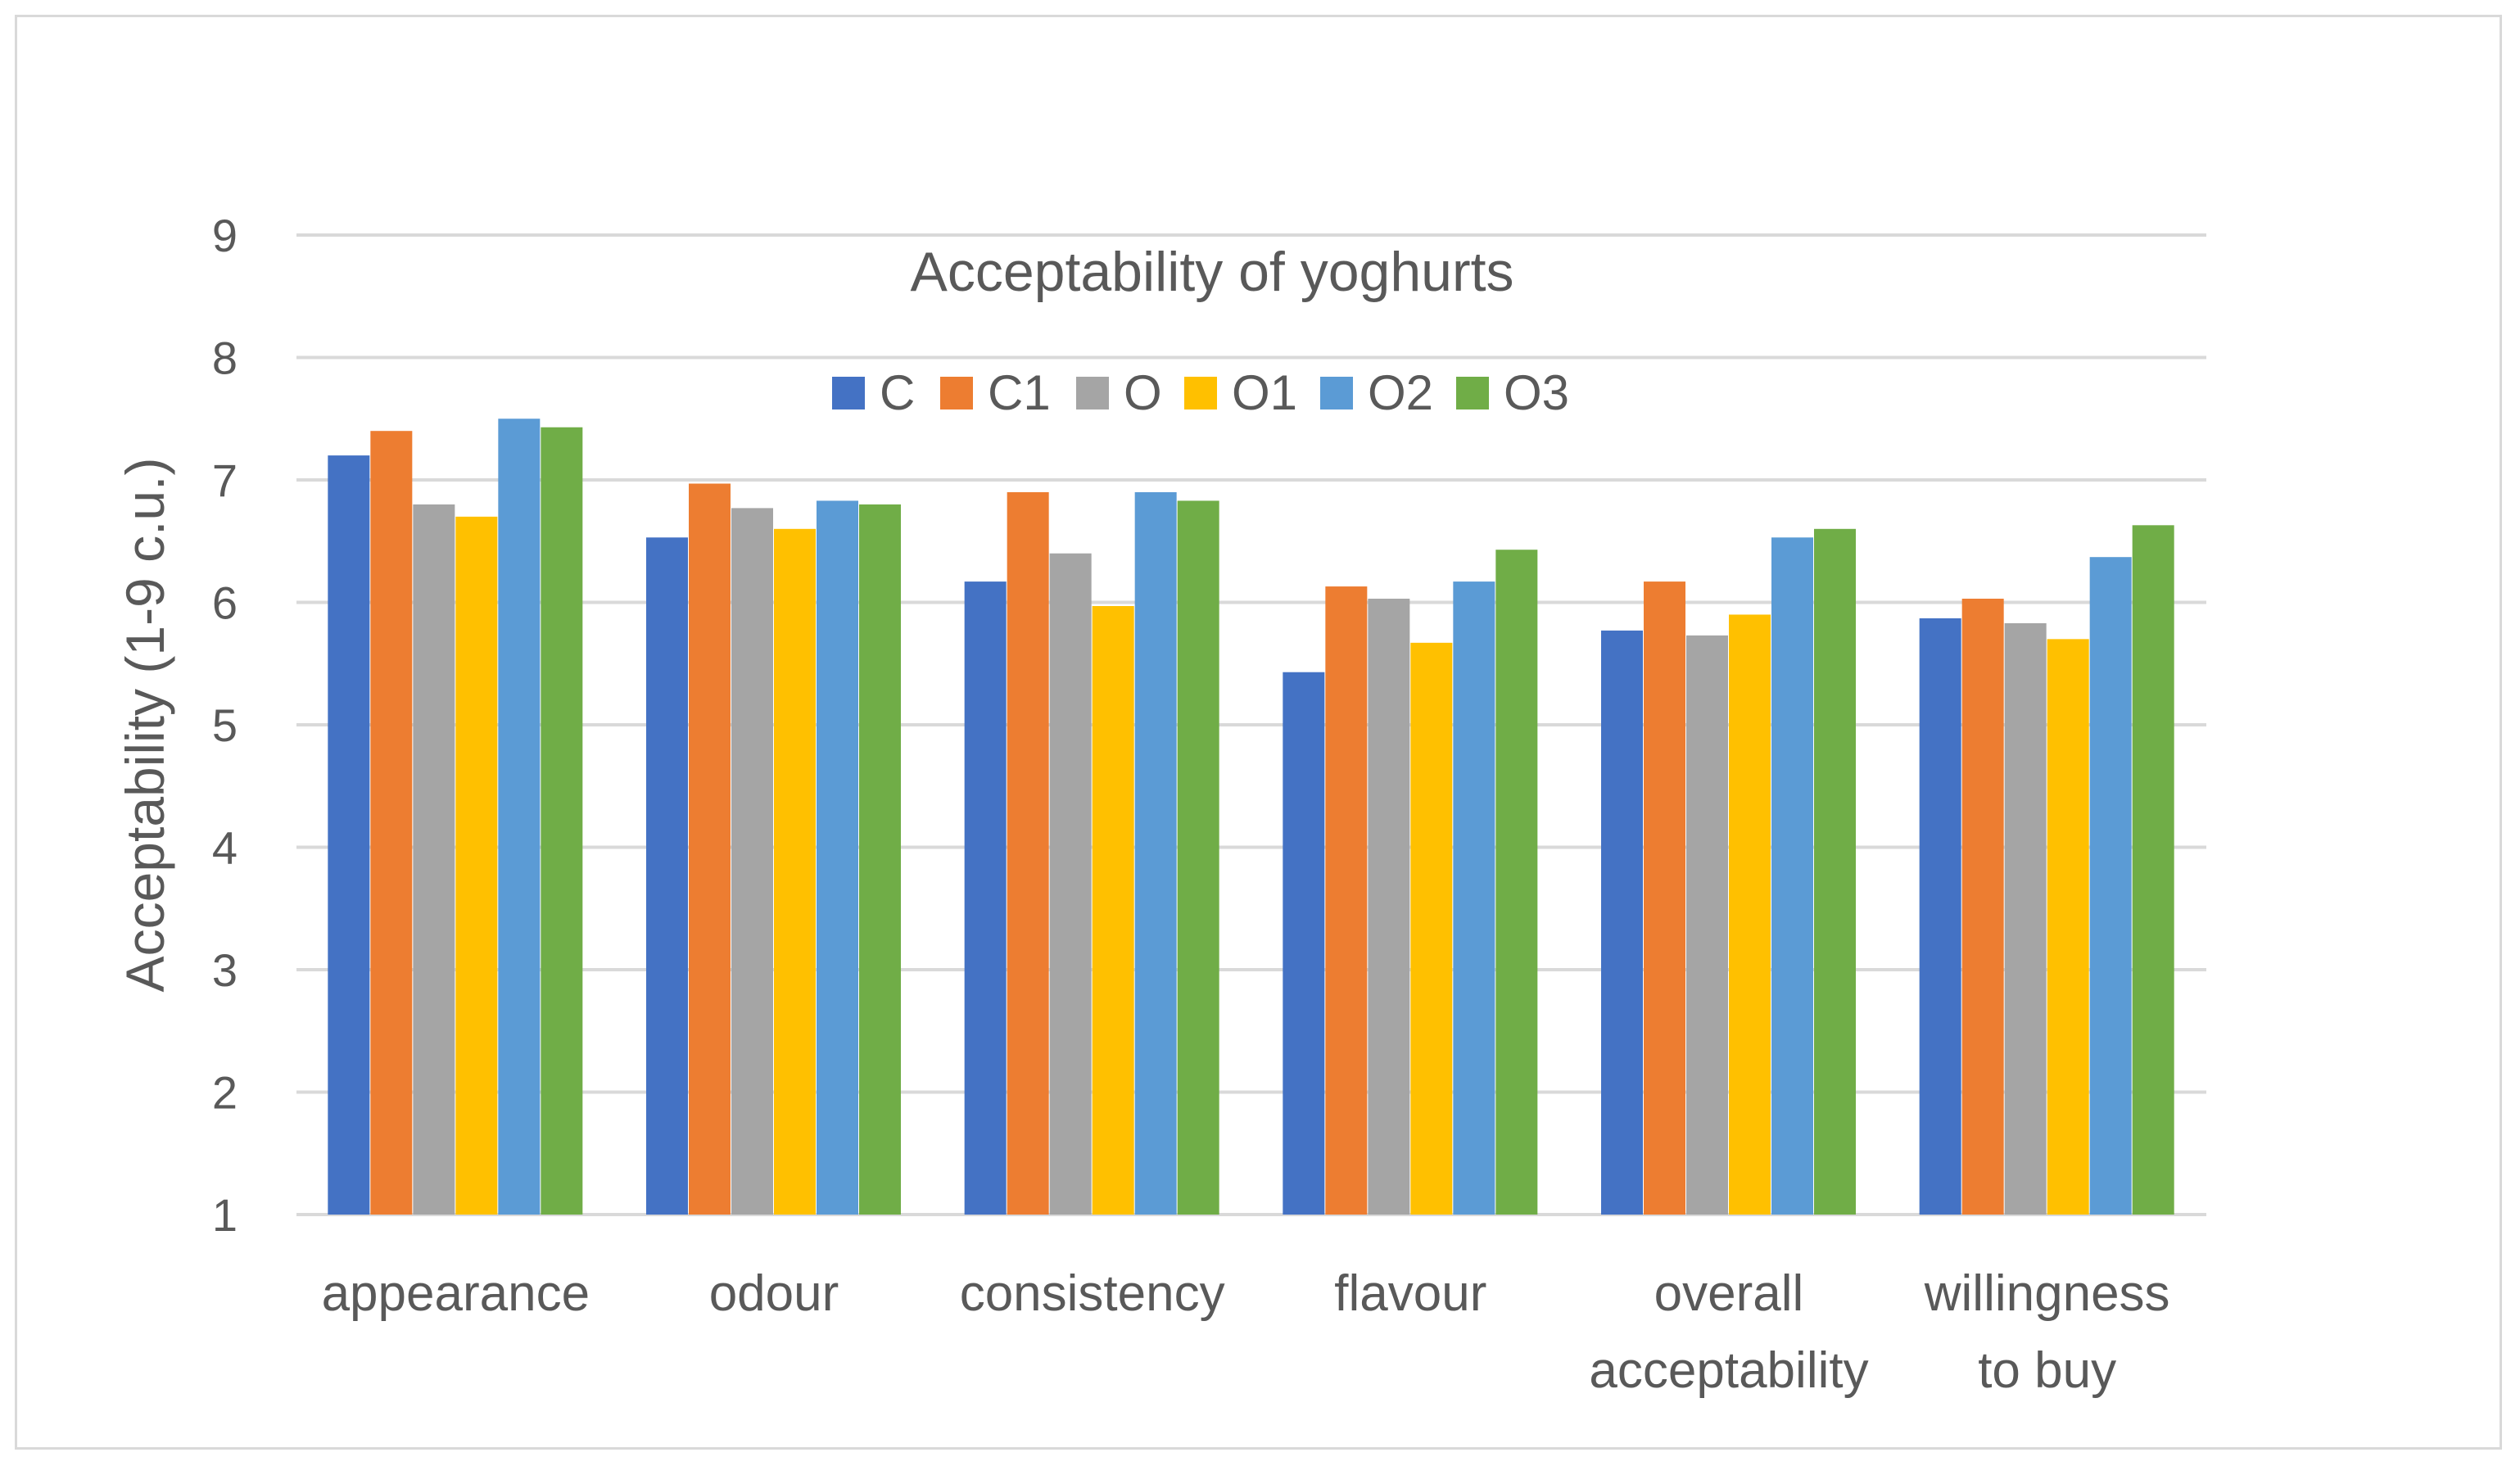 The width and height of the screenshot is (2520, 1466). I want to click on x-category-label: willingness, so click(2047, 1293).